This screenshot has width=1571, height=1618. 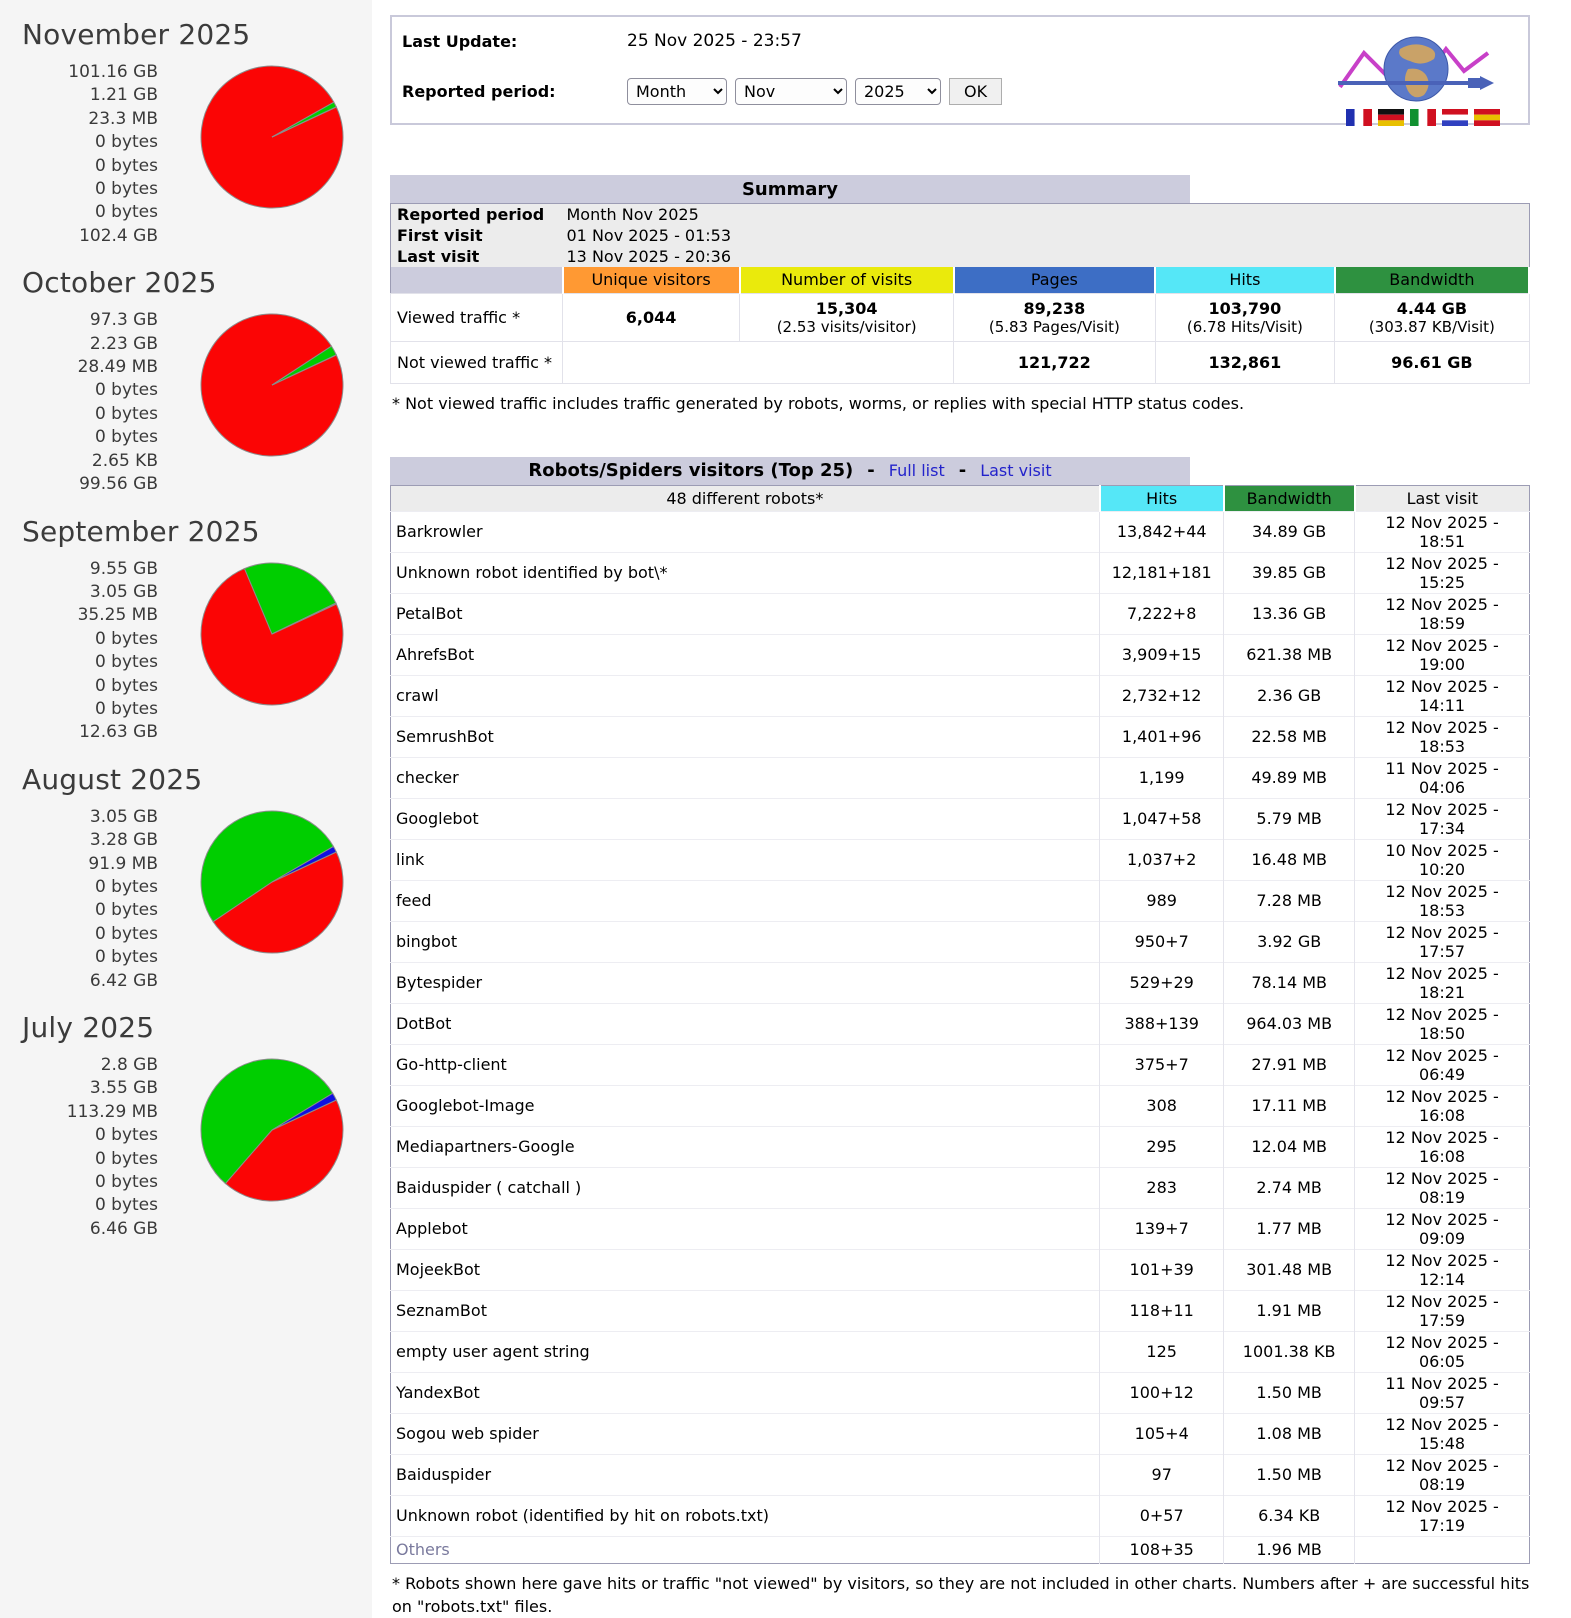 I want to click on robots-last-visit-header: Last visit, so click(x=1441, y=498).